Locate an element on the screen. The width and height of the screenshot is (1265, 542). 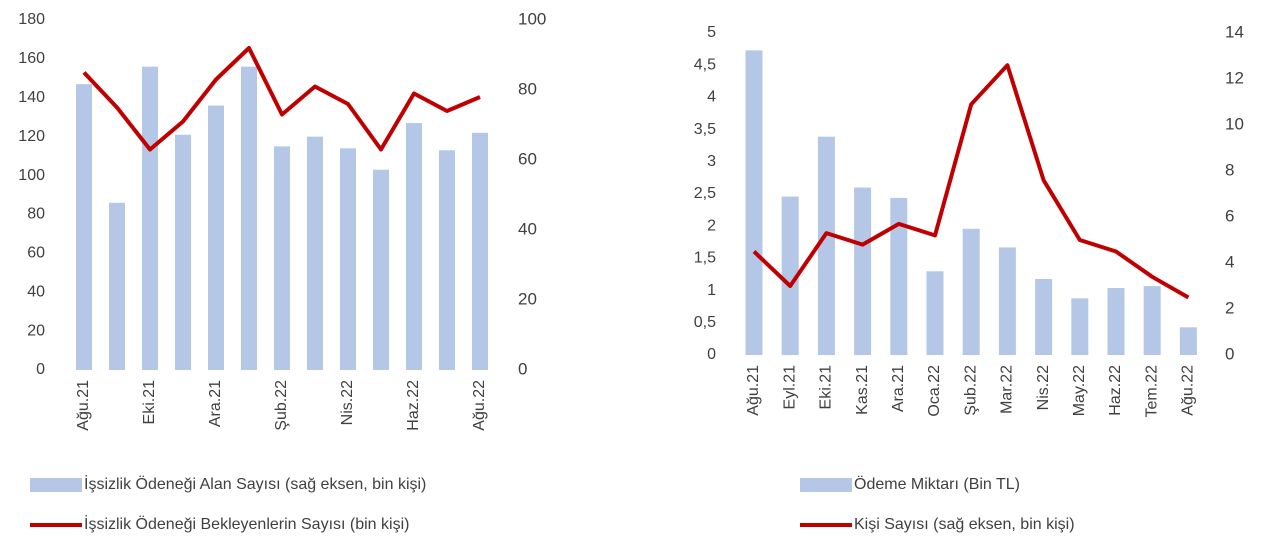
y2-tick-label: 100 is located at coordinates (532, 18).